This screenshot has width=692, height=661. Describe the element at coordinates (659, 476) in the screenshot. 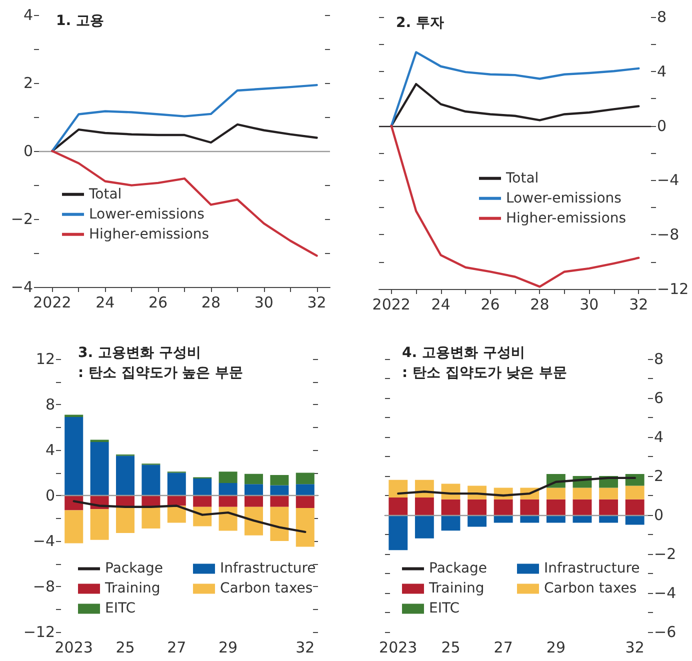

I see `y2-tick-label: 2` at that location.